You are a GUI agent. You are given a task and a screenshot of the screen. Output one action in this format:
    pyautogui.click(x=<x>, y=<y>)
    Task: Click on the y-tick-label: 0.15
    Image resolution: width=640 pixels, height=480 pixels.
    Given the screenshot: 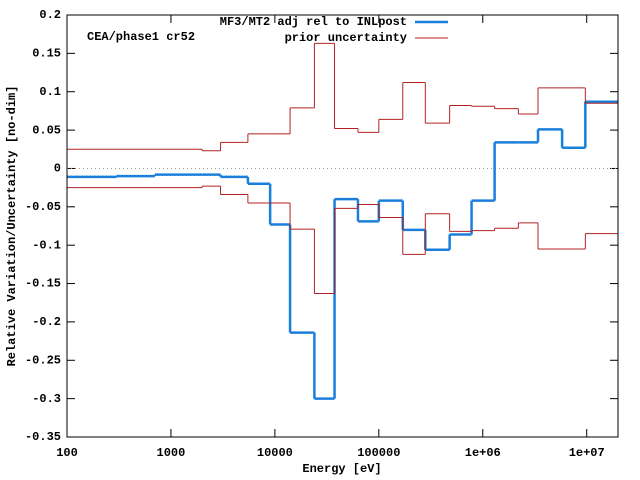 What is the action you would take?
    pyautogui.click(x=46, y=54)
    